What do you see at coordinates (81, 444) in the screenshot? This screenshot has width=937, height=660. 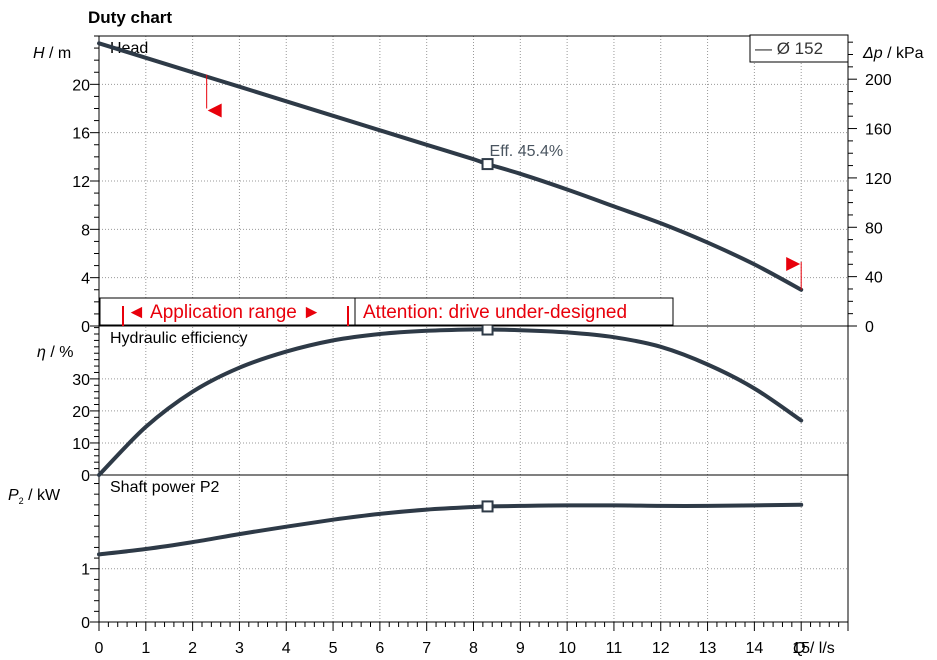 I see `y-tick-label: 10` at bounding box center [81, 444].